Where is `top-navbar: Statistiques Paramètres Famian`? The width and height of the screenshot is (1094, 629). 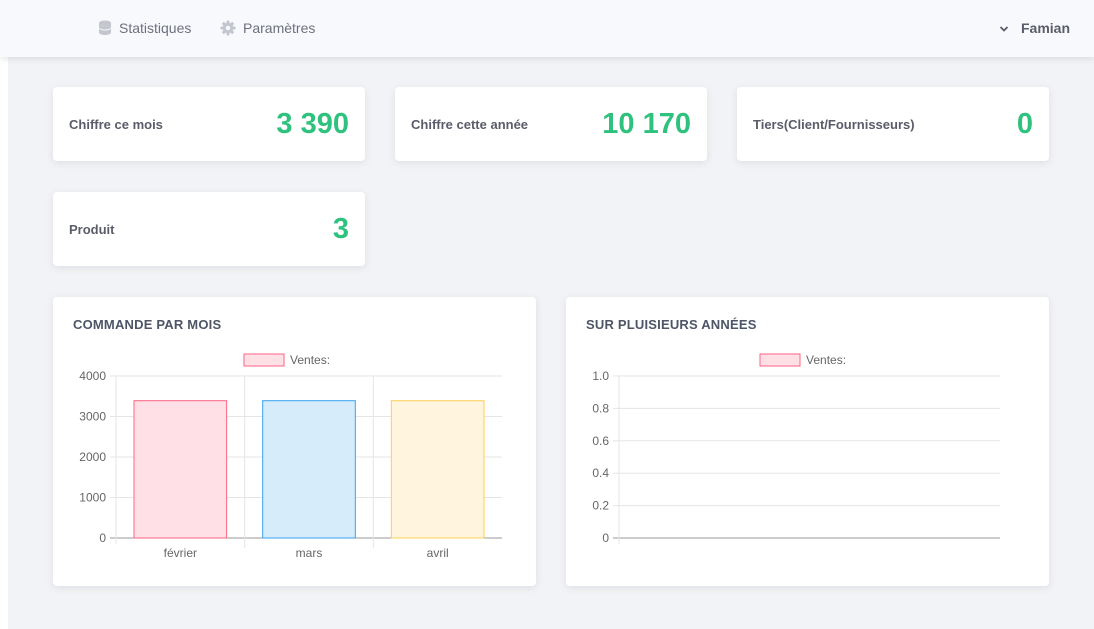
top-navbar: Statistiques Paramètres Famian is located at coordinates (547, 28).